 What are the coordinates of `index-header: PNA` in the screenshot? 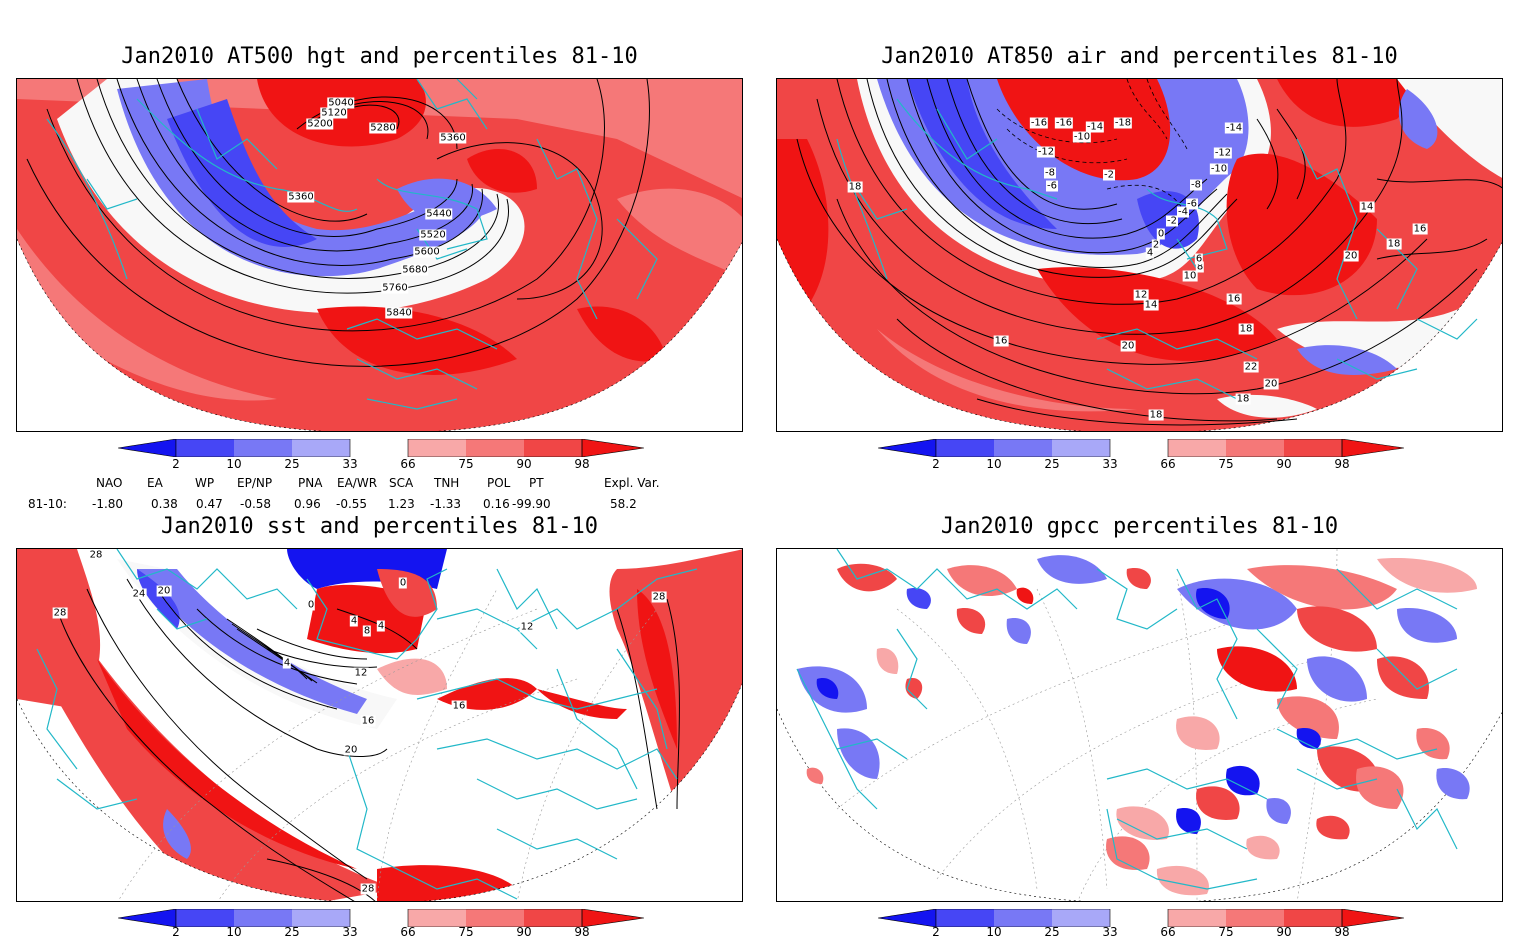 It's located at (310, 483).